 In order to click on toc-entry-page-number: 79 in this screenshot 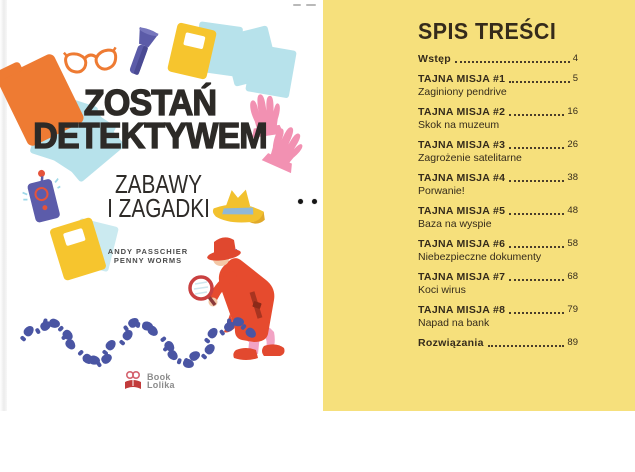, I will do `click(572, 309)`.